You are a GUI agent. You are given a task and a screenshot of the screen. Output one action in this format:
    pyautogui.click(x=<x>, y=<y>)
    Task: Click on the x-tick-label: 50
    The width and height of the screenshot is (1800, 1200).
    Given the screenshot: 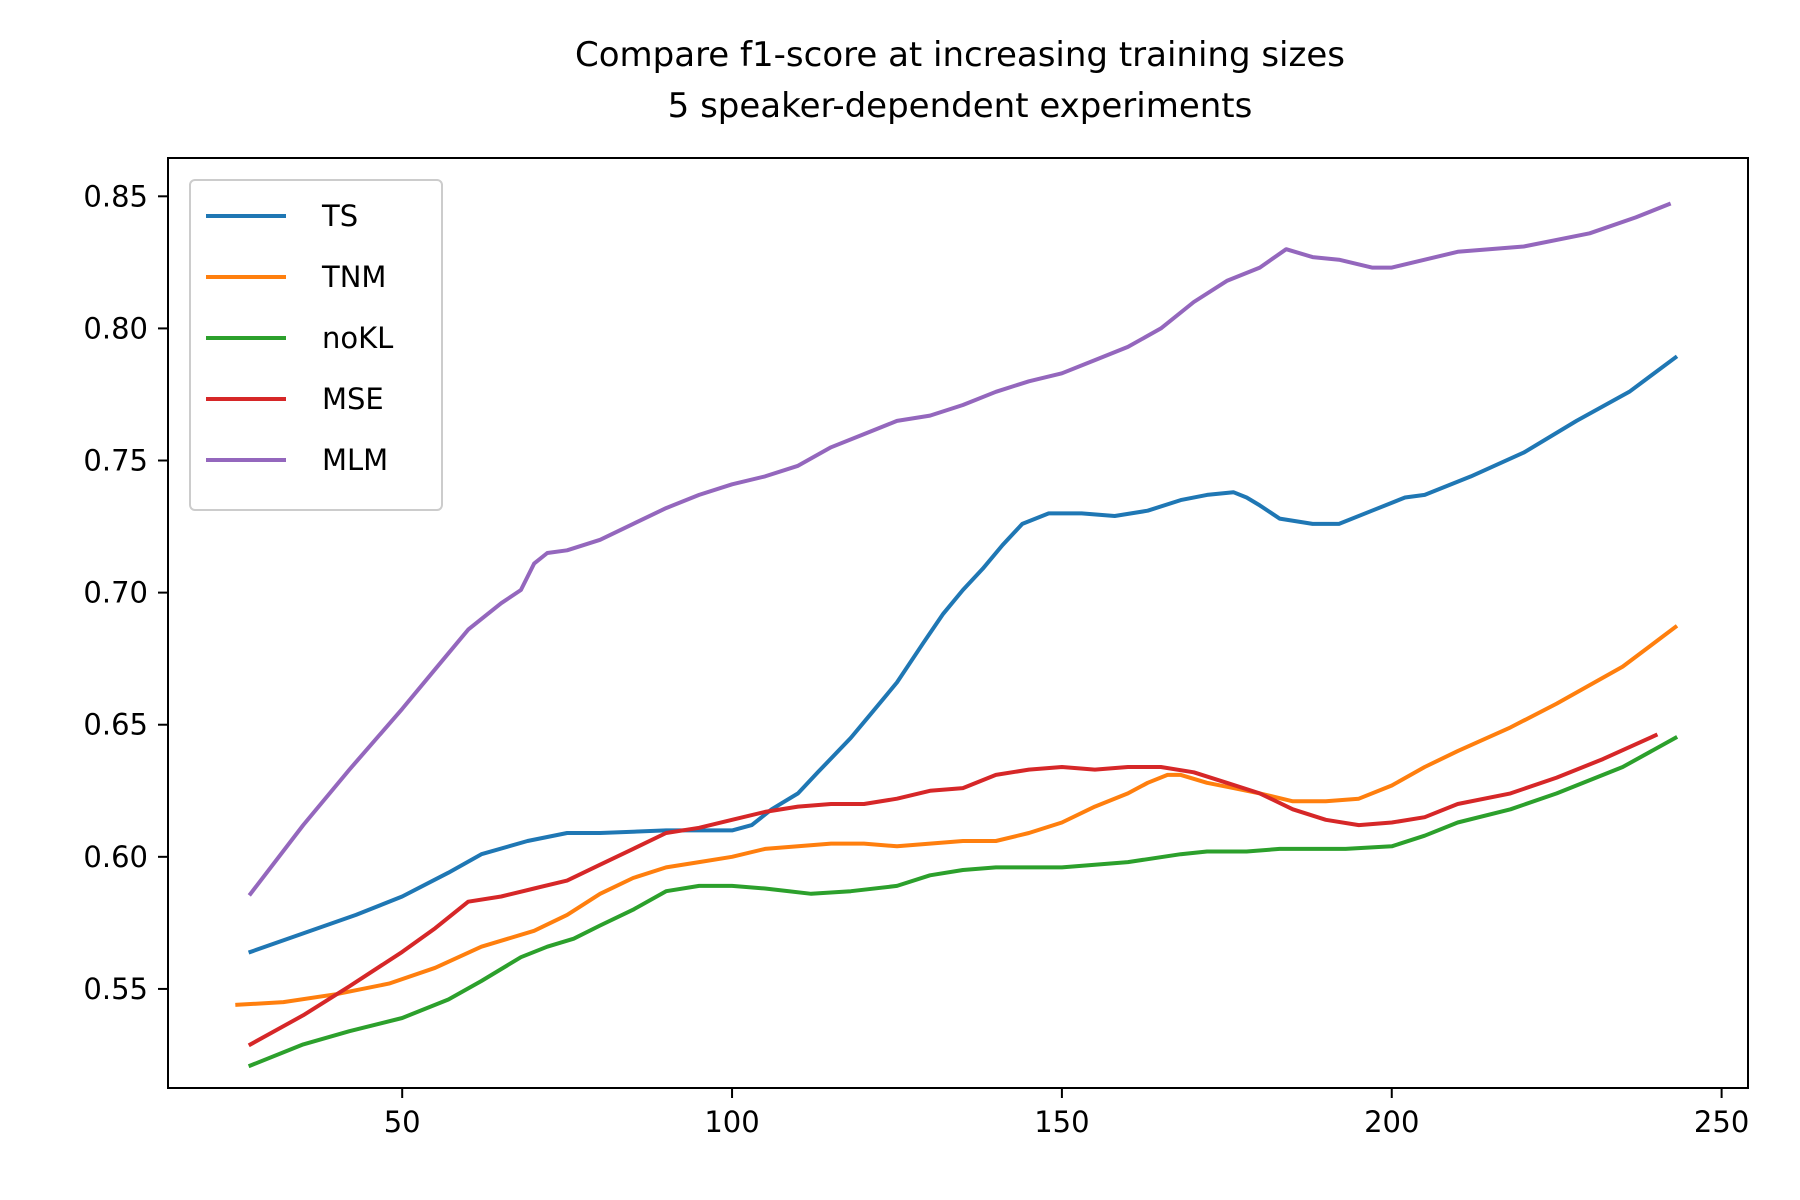 What is the action you would take?
    pyautogui.click(x=402, y=1122)
    